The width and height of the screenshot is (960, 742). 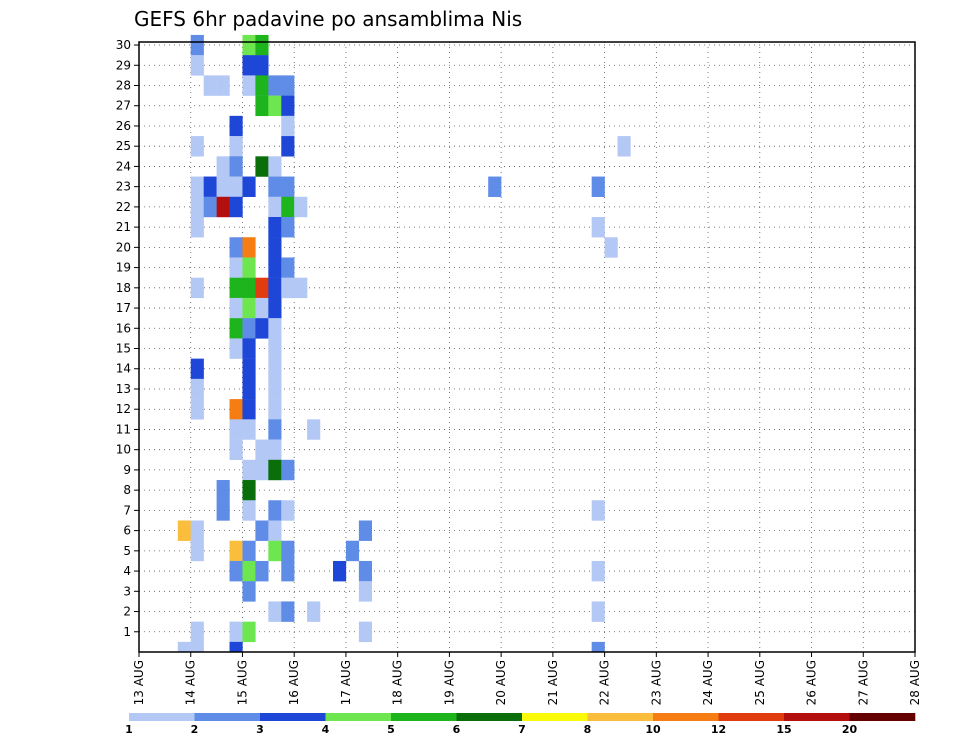 What do you see at coordinates (123, 65) in the screenshot?
I see `y-tick-label: 29` at bounding box center [123, 65].